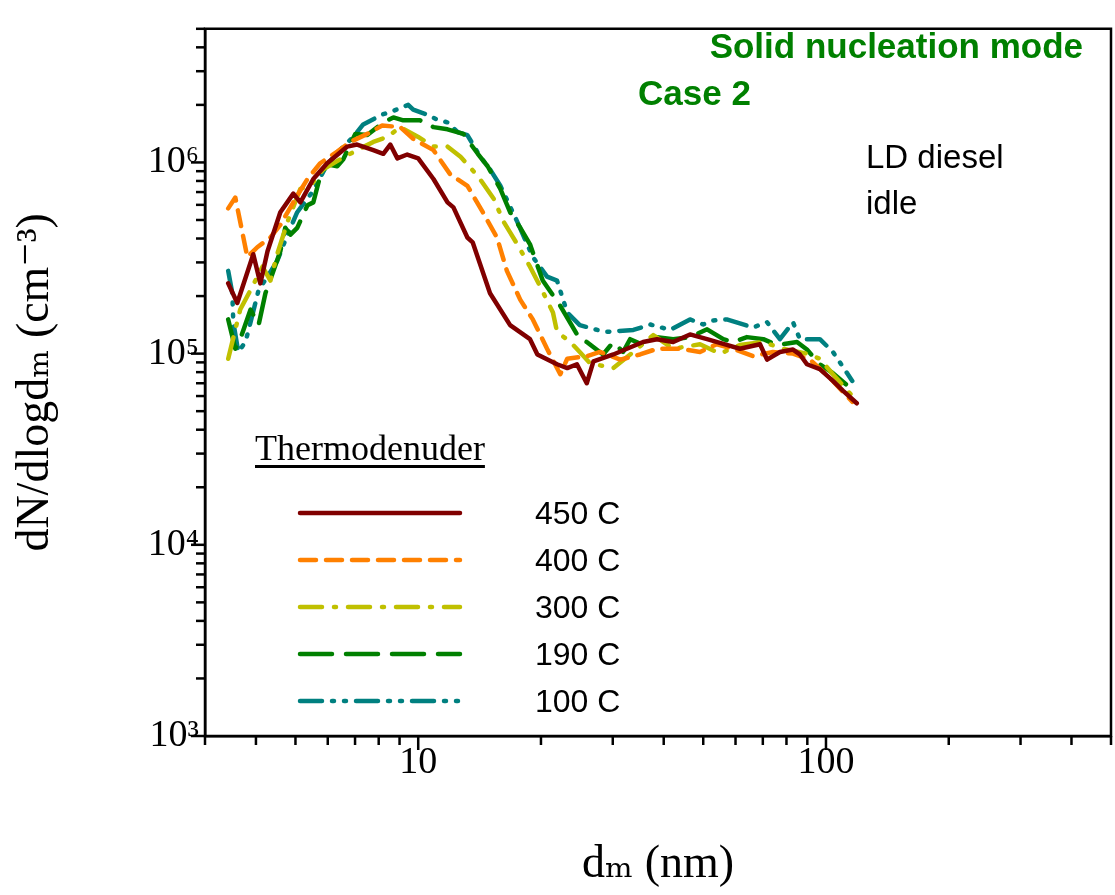  I want to click on y-tick-label: 10⁶, so click(173, 159).